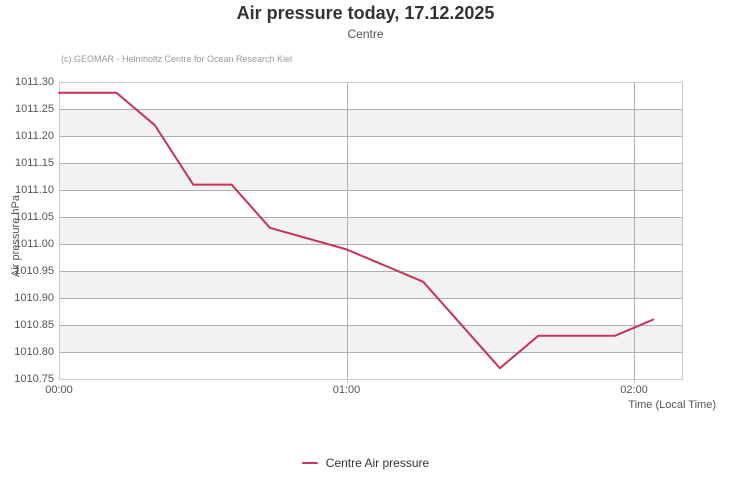 Image resolution: width=731 pixels, height=500 pixels. Describe the element at coordinates (34, 298) in the screenshot. I see `y-axis-label: 1010.90` at that location.